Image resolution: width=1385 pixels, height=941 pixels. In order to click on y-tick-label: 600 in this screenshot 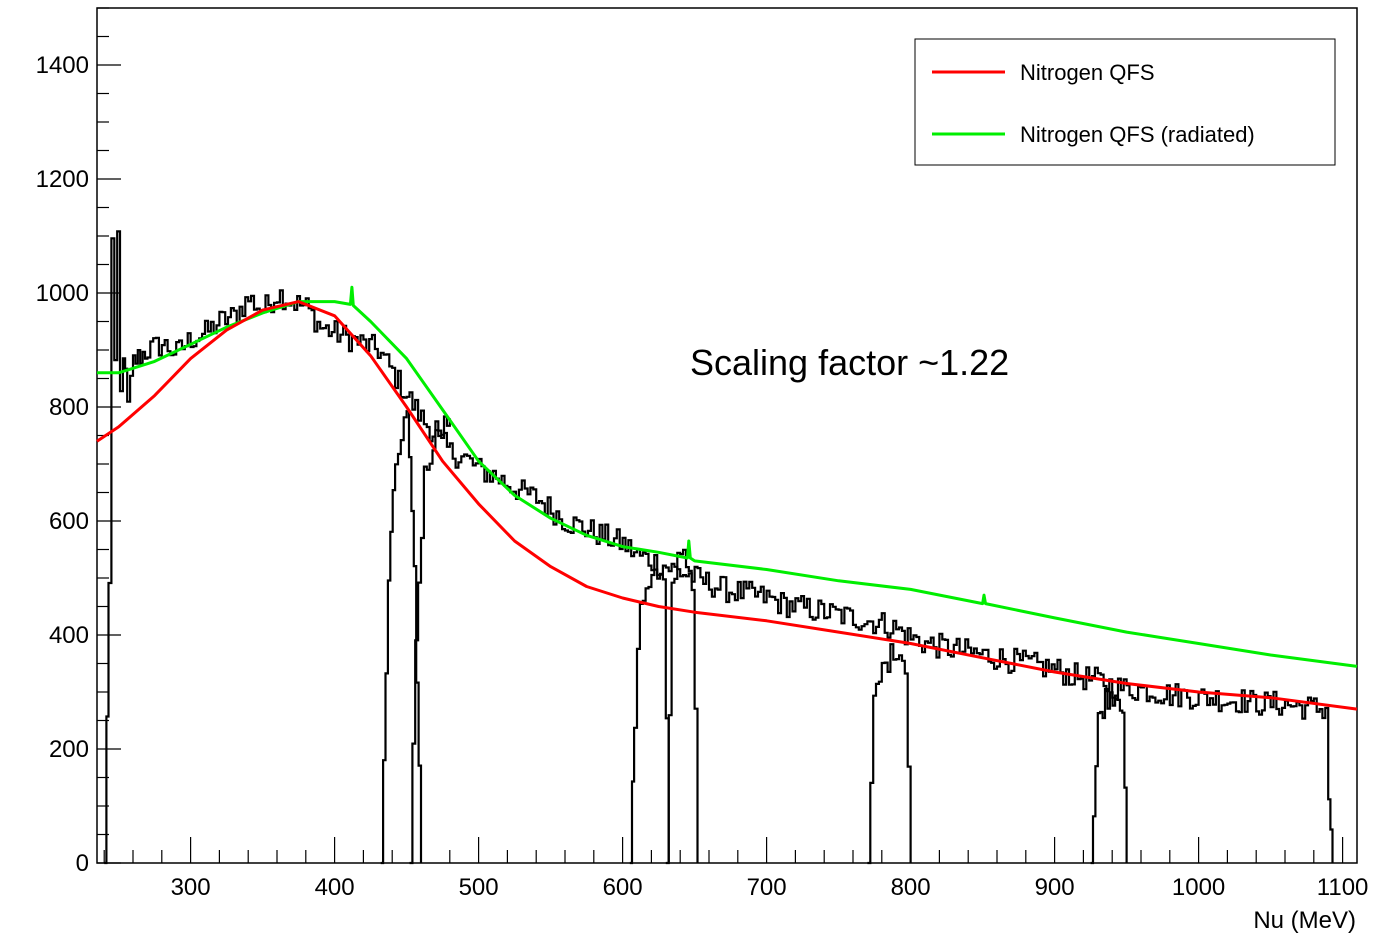, I will do `click(69, 521)`.